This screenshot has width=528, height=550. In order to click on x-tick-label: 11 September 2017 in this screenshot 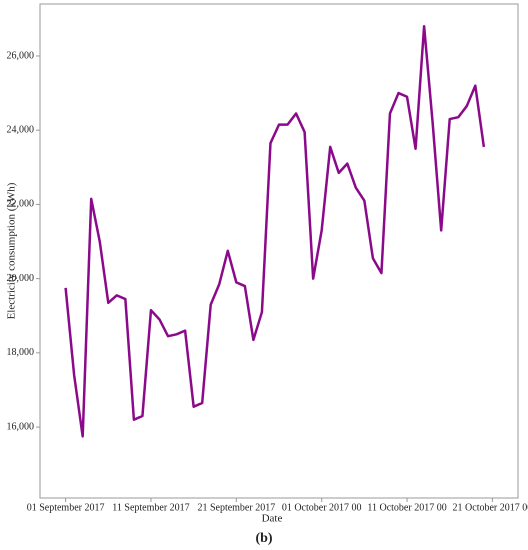, I will do `click(150, 507)`.